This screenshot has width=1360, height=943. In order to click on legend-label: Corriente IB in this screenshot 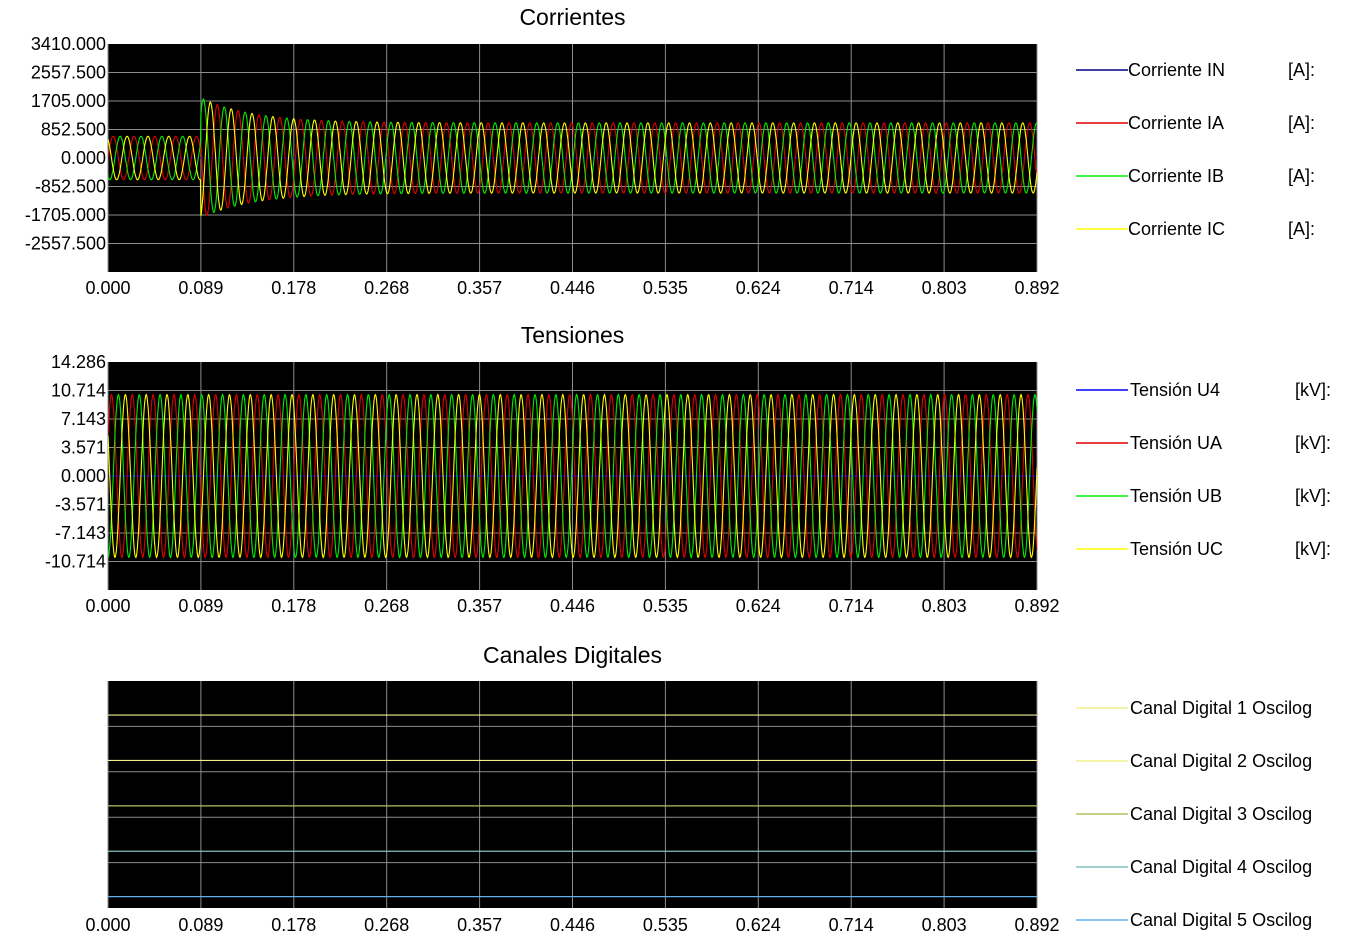, I will do `click(1176, 176)`.